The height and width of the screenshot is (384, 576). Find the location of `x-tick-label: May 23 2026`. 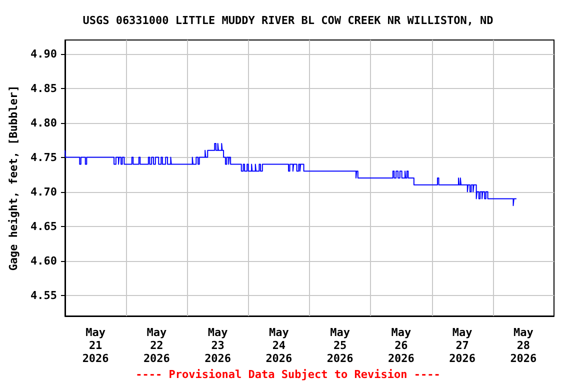

x-tick-label: May 23 2026 is located at coordinates (218, 345).